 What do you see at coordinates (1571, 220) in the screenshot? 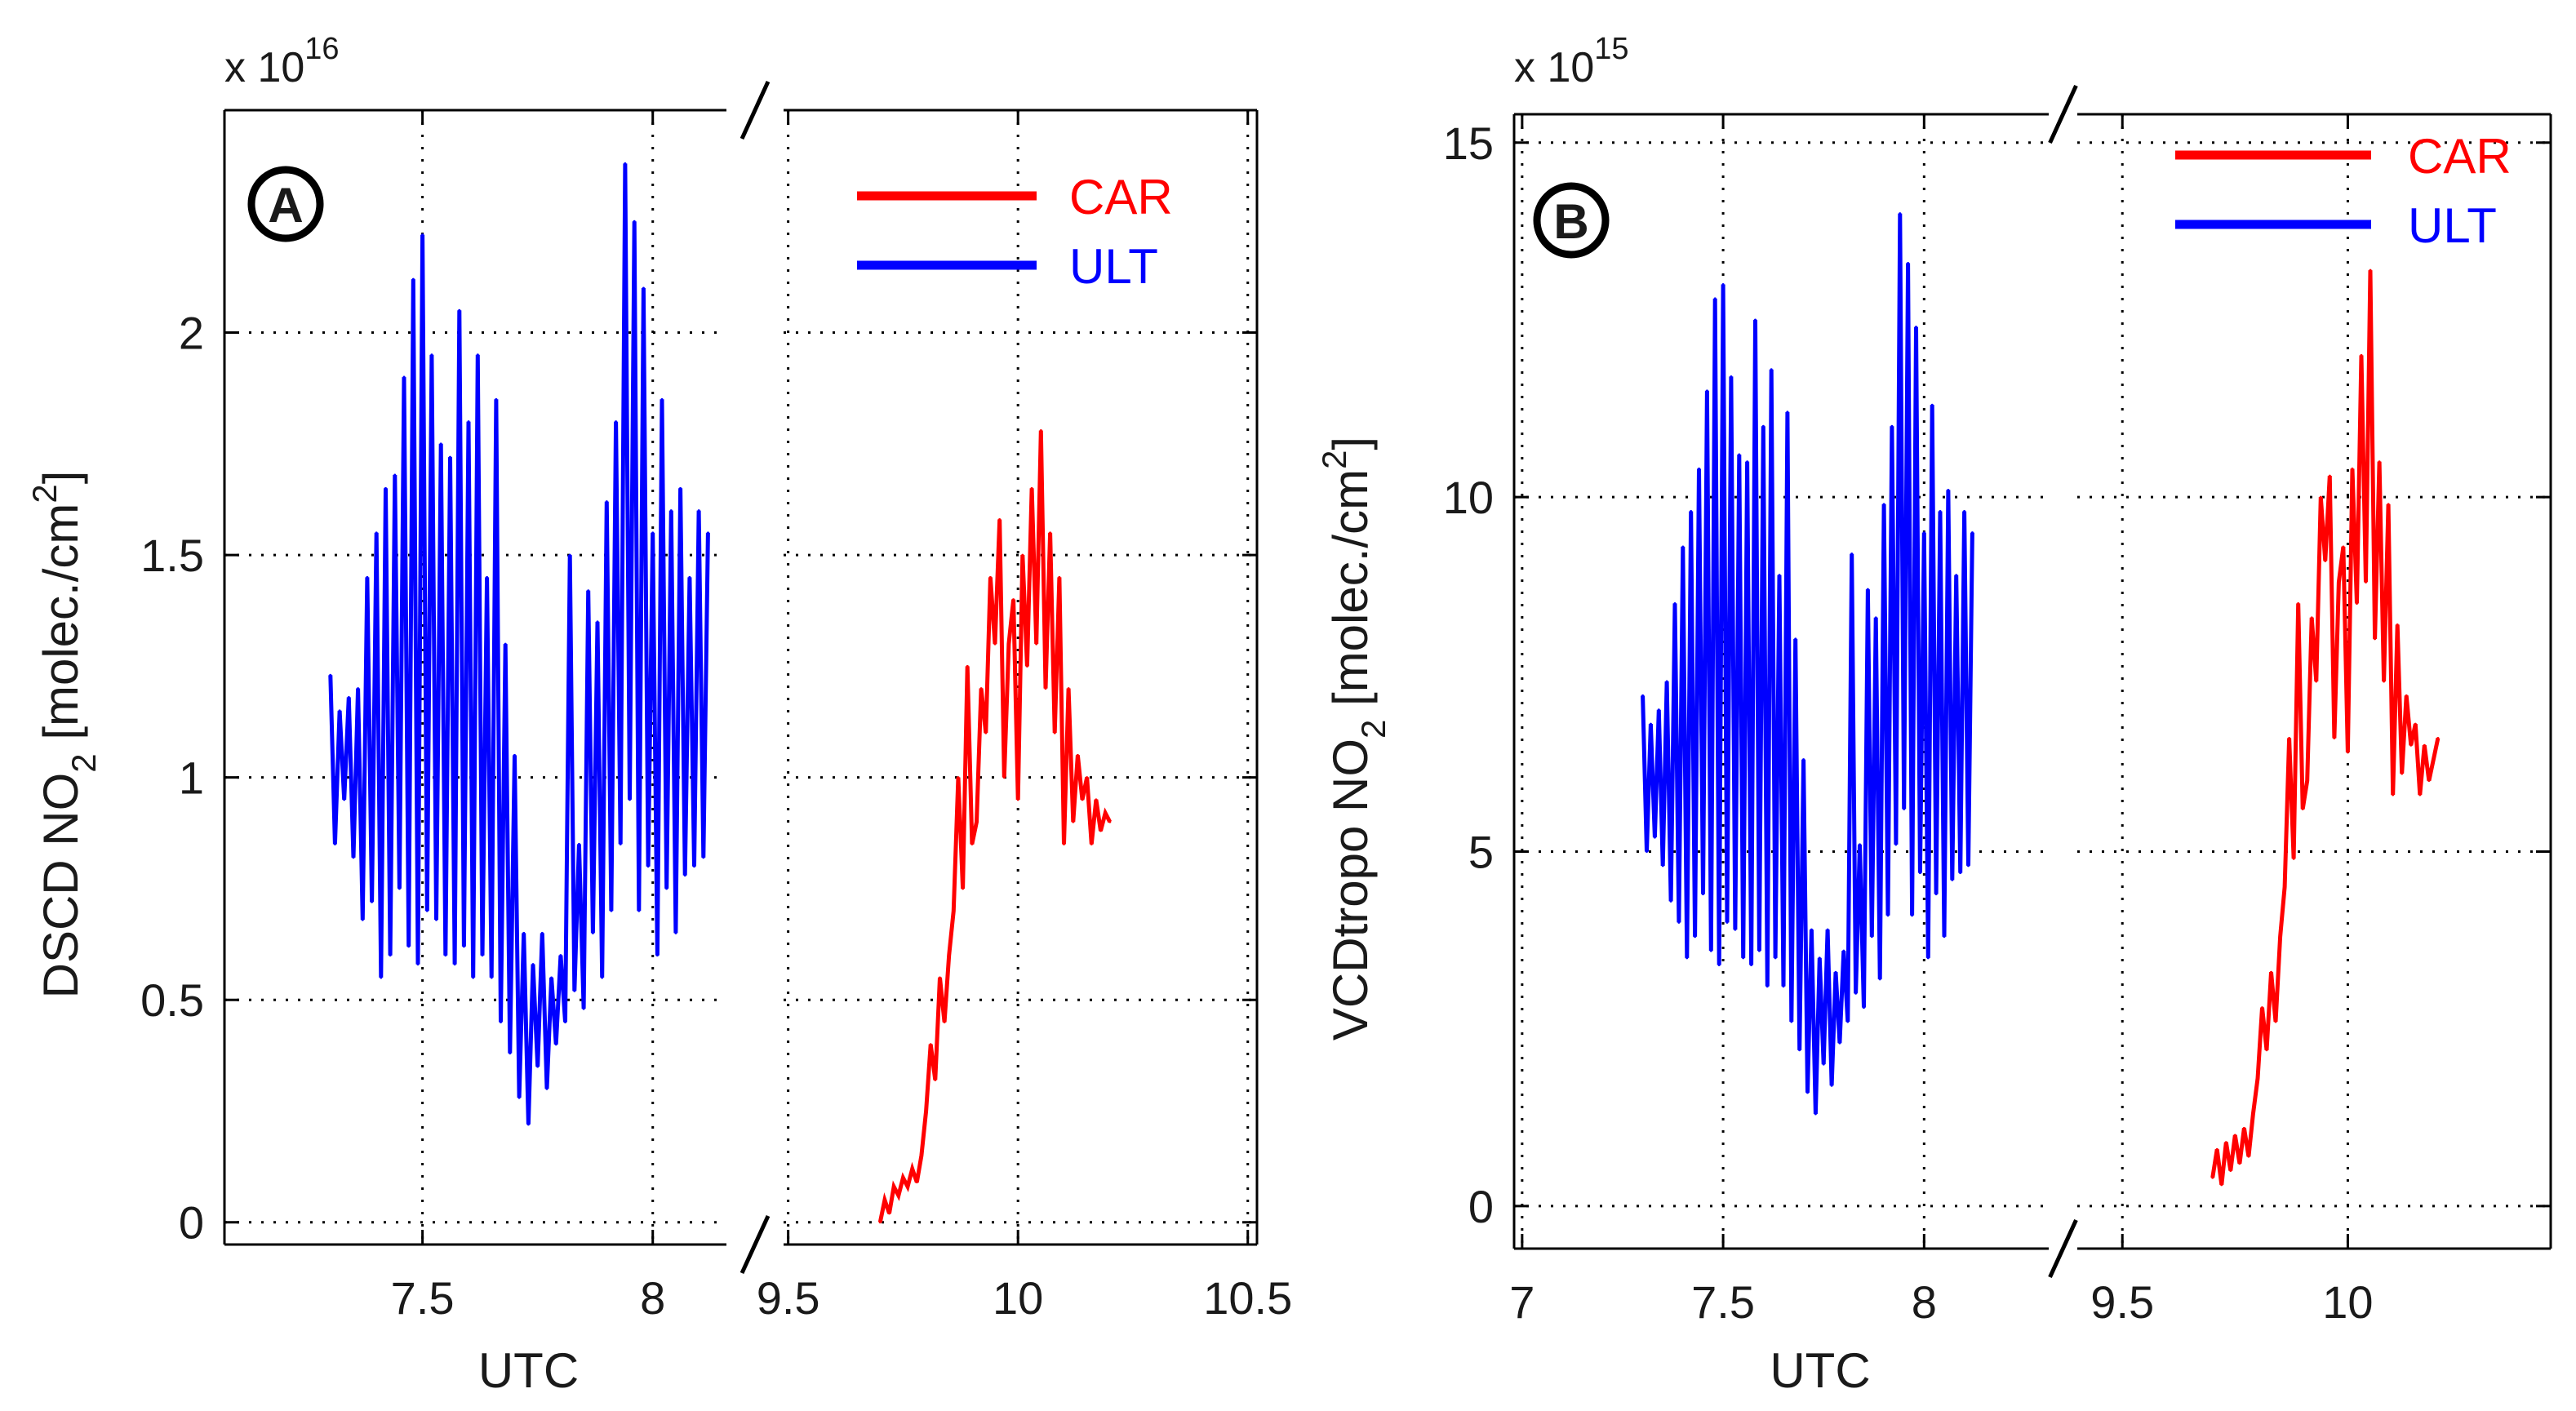
I see `panel-badge-circle` at bounding box center [1571, 220].